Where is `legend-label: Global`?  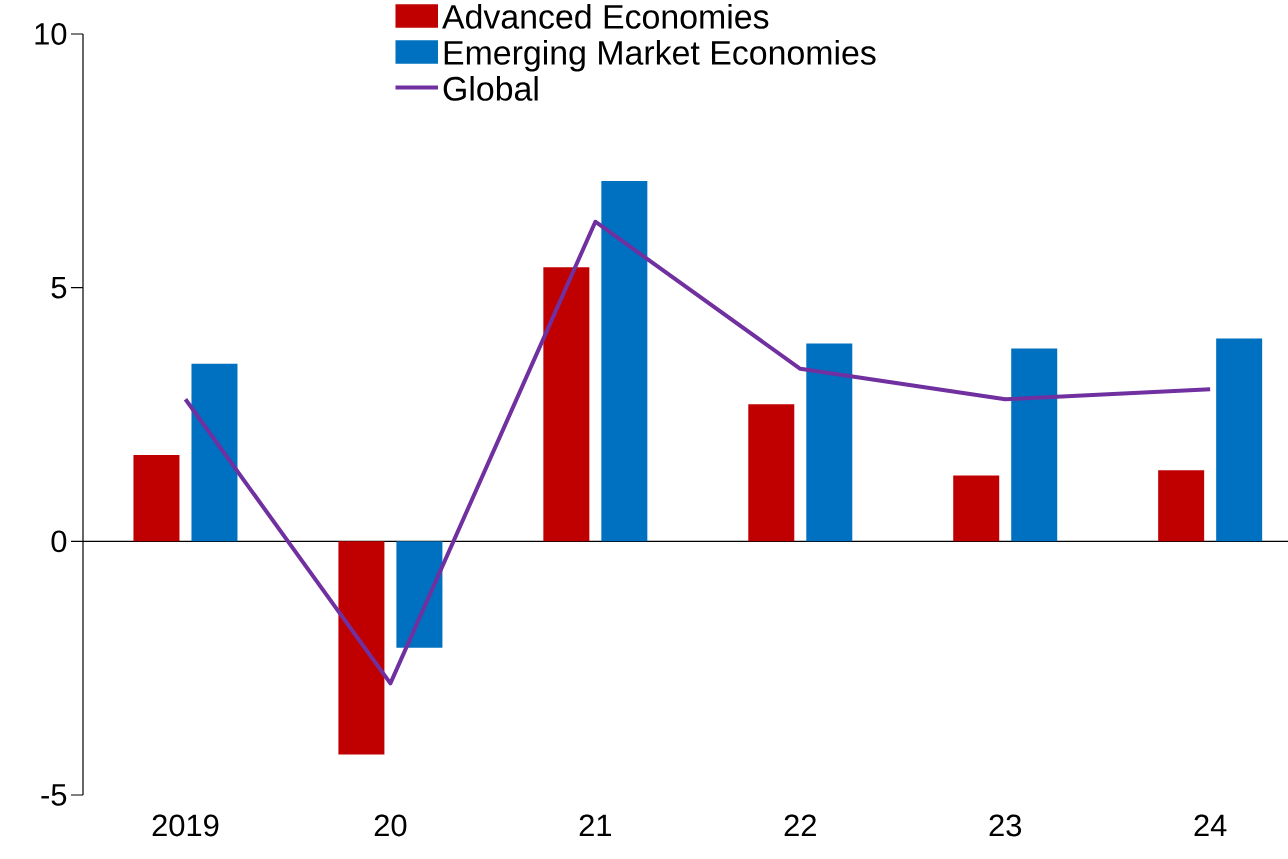 legend-label: Global is located at coordinates (490, 88).